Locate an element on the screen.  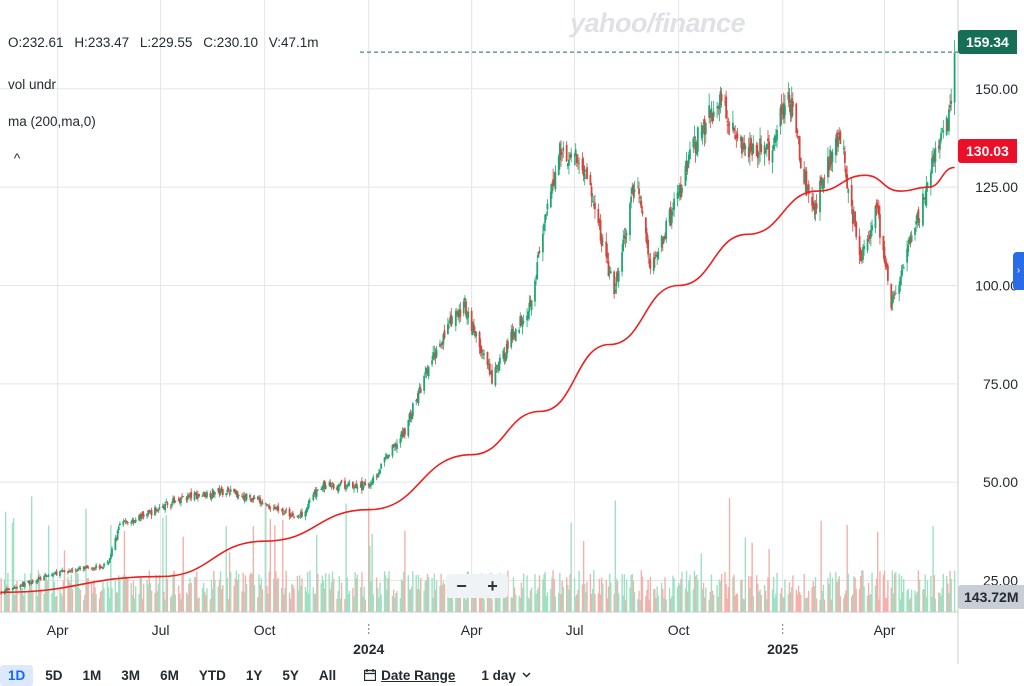
range-button-ytd: YTD is located at coordinates (212, 675).